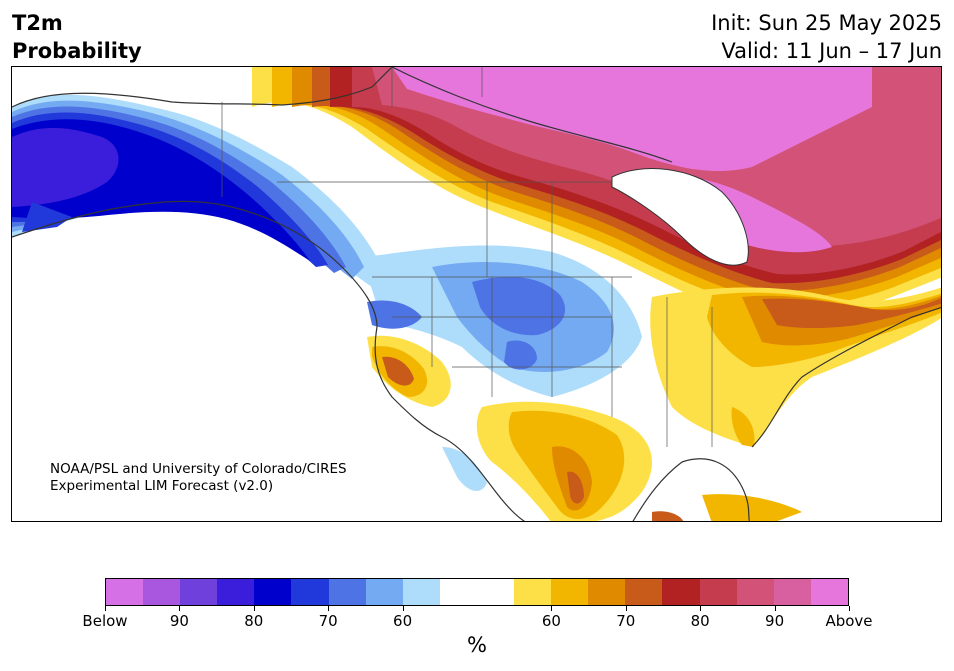 The width and height of the screenshot is (954, 671). Describe the element at coordinates (197, 190) in the screenshot. I see `below-normal-region-alaska` at that location.